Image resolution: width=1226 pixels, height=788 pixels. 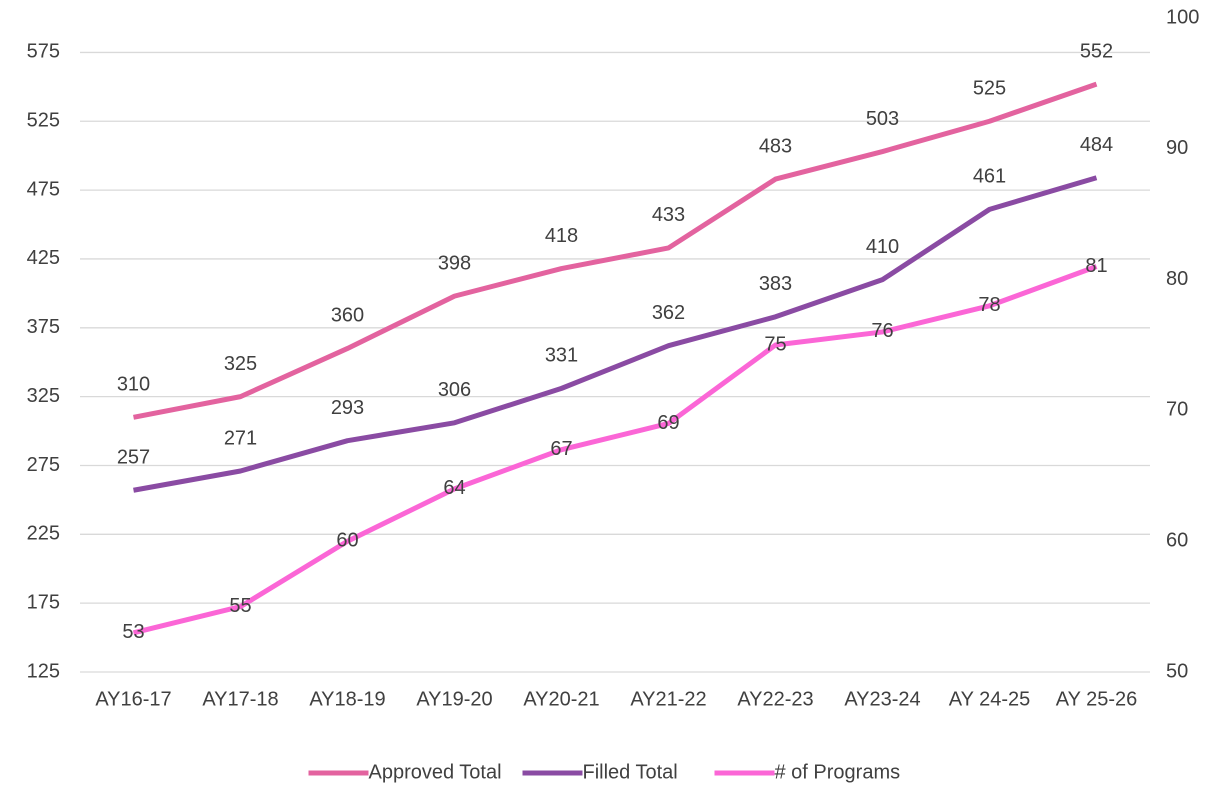 What do you see at coordinates (133, 385) in the screenshot?
I see `data-label: 310` at bounding box center [133, 385].